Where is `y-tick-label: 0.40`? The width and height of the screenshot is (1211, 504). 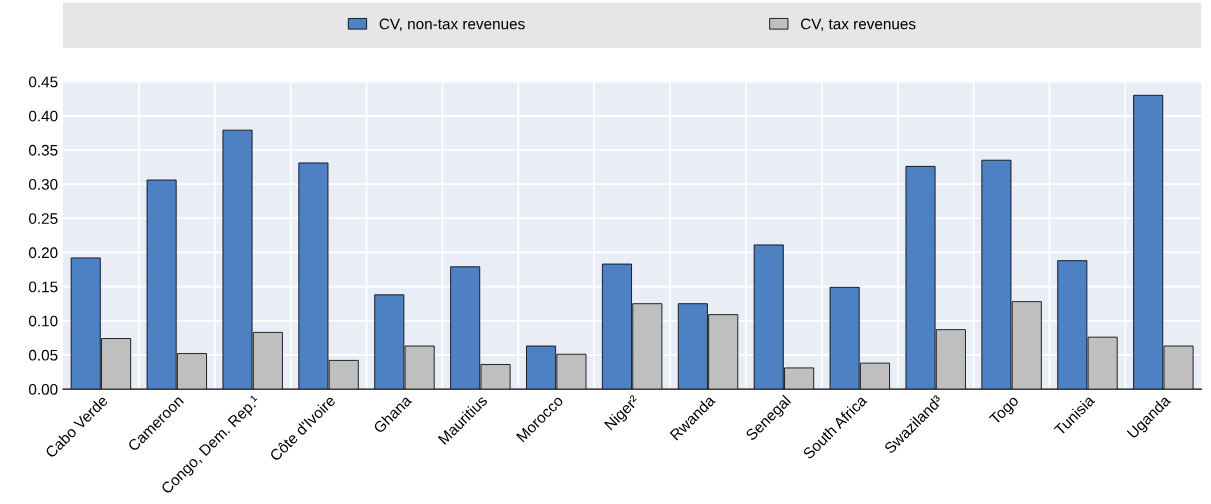
y-tick-label: 0.40 is located at coordinates (43, 116).